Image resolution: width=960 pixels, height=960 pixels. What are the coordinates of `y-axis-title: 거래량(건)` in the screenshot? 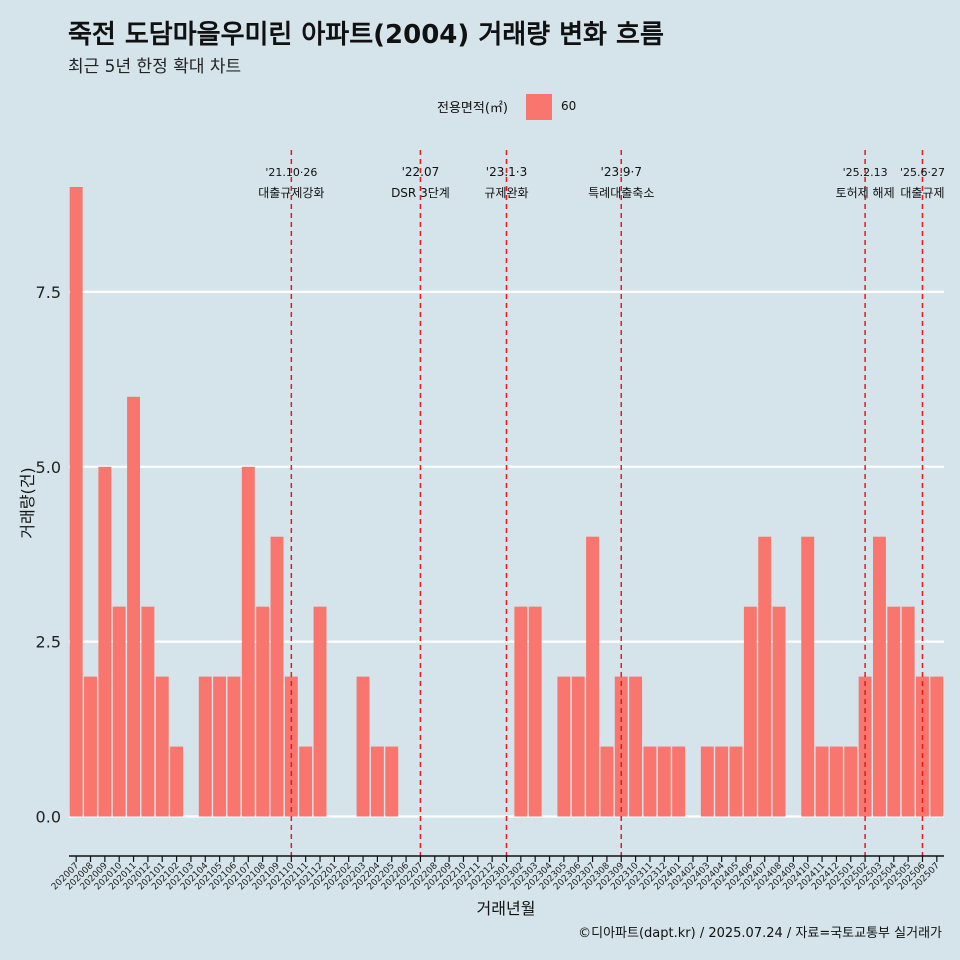 It's located at (27, 502).